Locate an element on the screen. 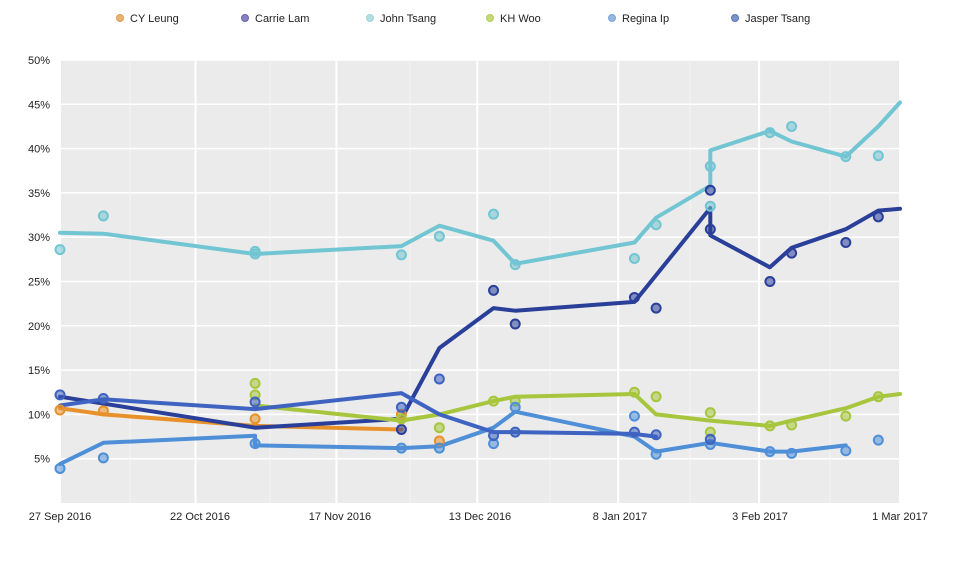  legend-label-carrie-lam: Carrie Lam is located at coordinates (282, 19).